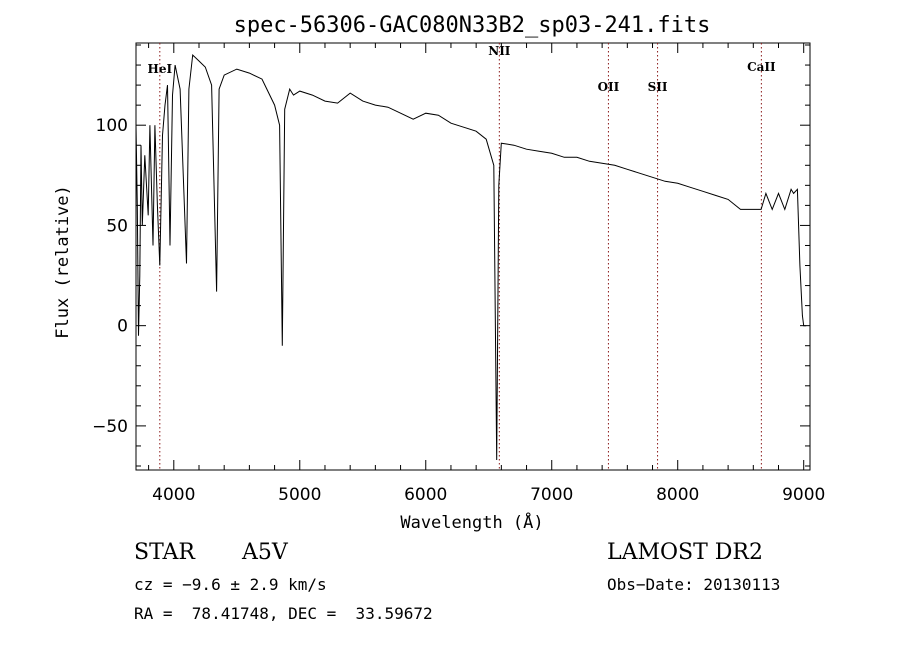 Image resolution: width=900 pixels, height=649 pixels. What do you see at coordinates (283, 613) in the screenshot?
I see `coordinates: RA = 78.41748, DEC = 33.59672` at bounding box center [283, 613].